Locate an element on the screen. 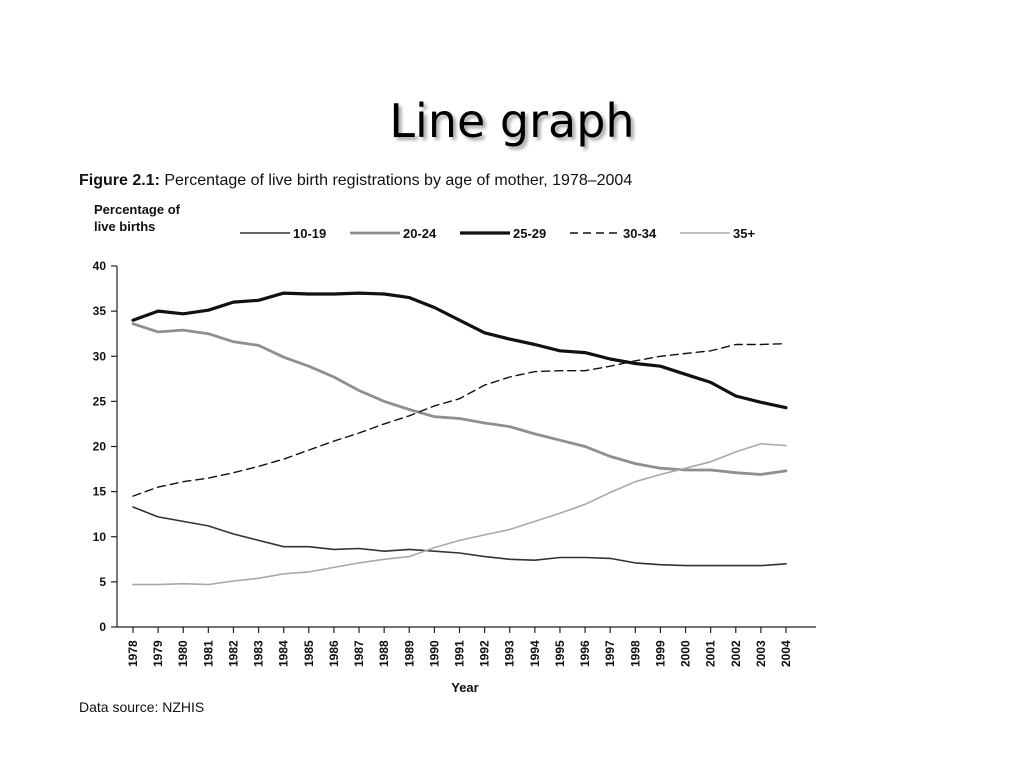 The image size is (1024, 768). x-tick-label: 1992 is located at coordinates (485, 653).